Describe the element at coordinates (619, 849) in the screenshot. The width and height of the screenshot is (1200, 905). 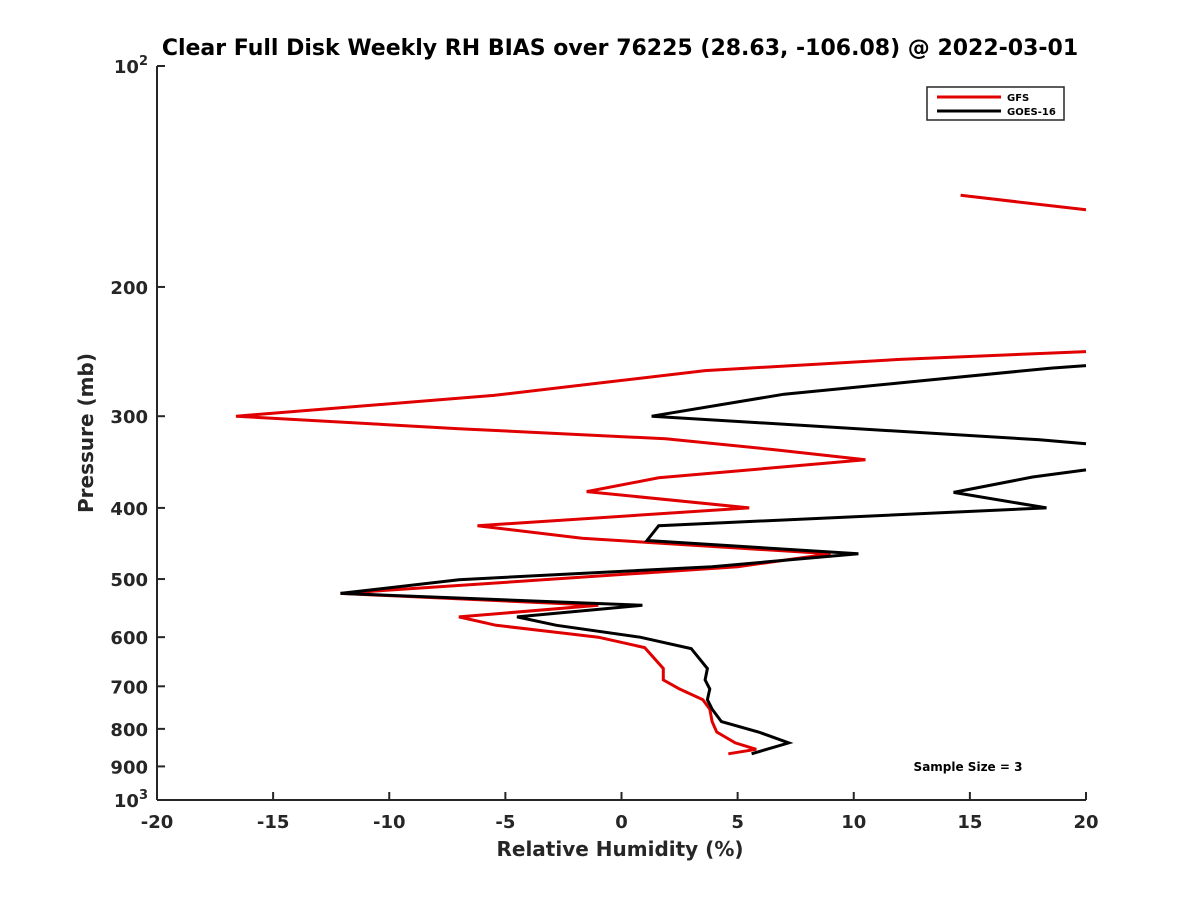
I see `x-axis-label: Relative Humidity (%)` at that location.